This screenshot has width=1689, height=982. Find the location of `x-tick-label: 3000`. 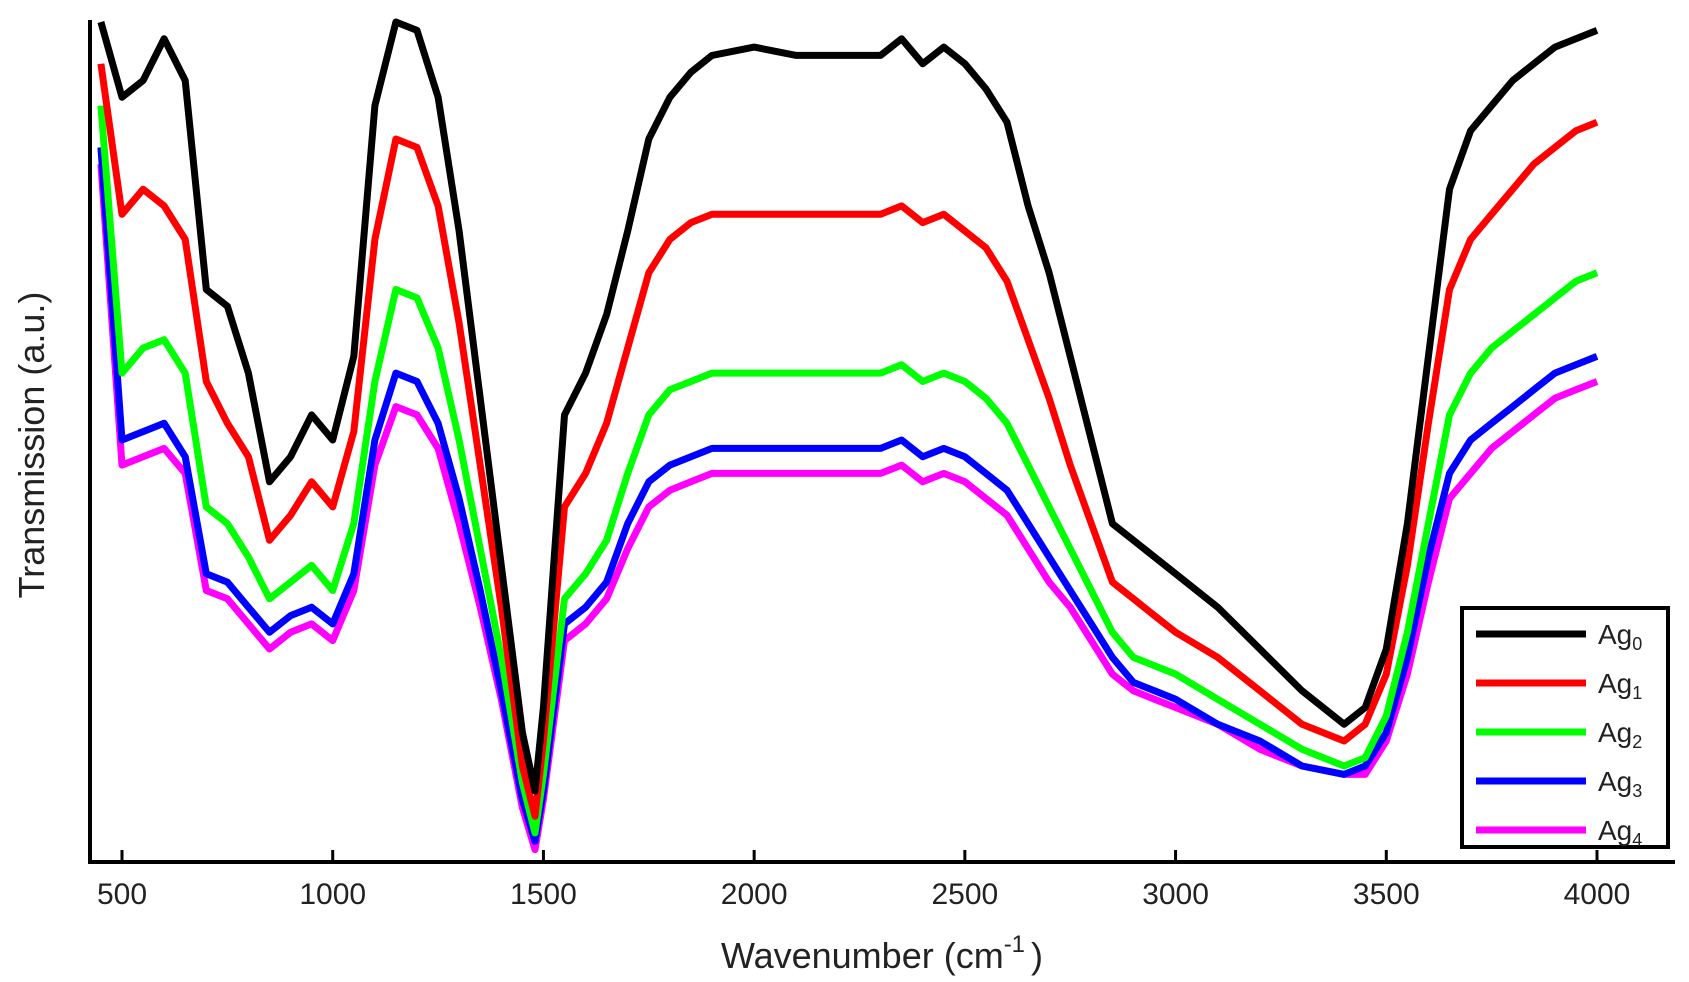

x-tick-label: 3000 is located at coordinates (1175, 894).